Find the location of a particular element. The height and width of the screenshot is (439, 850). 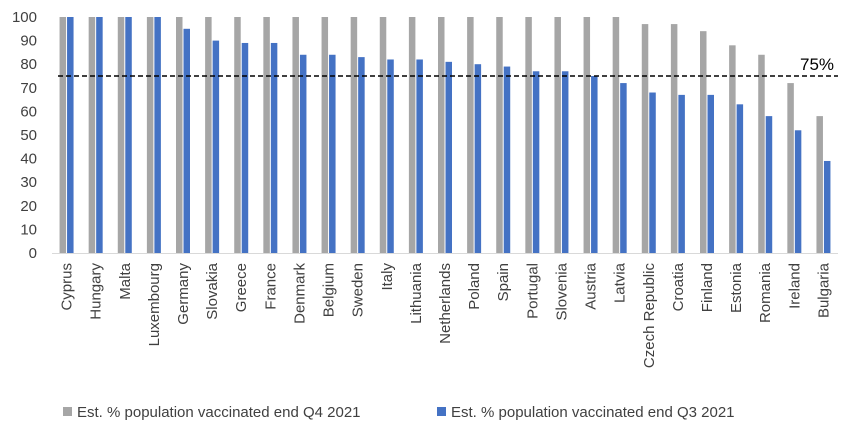

bar-q4-slovenia is located at coordinates (557, 135).